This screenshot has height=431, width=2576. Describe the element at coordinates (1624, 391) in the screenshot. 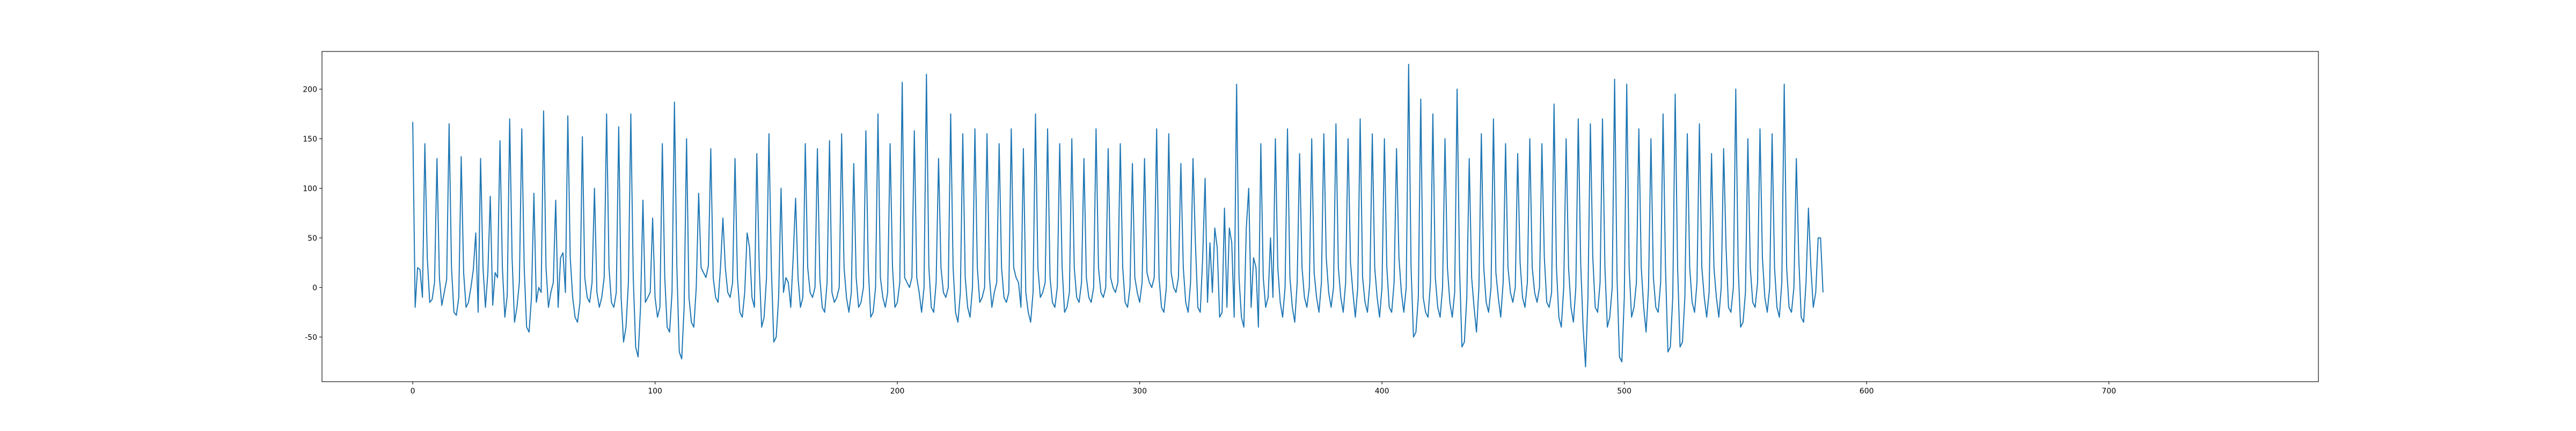

I see `x-tick-label: 500` at that location.